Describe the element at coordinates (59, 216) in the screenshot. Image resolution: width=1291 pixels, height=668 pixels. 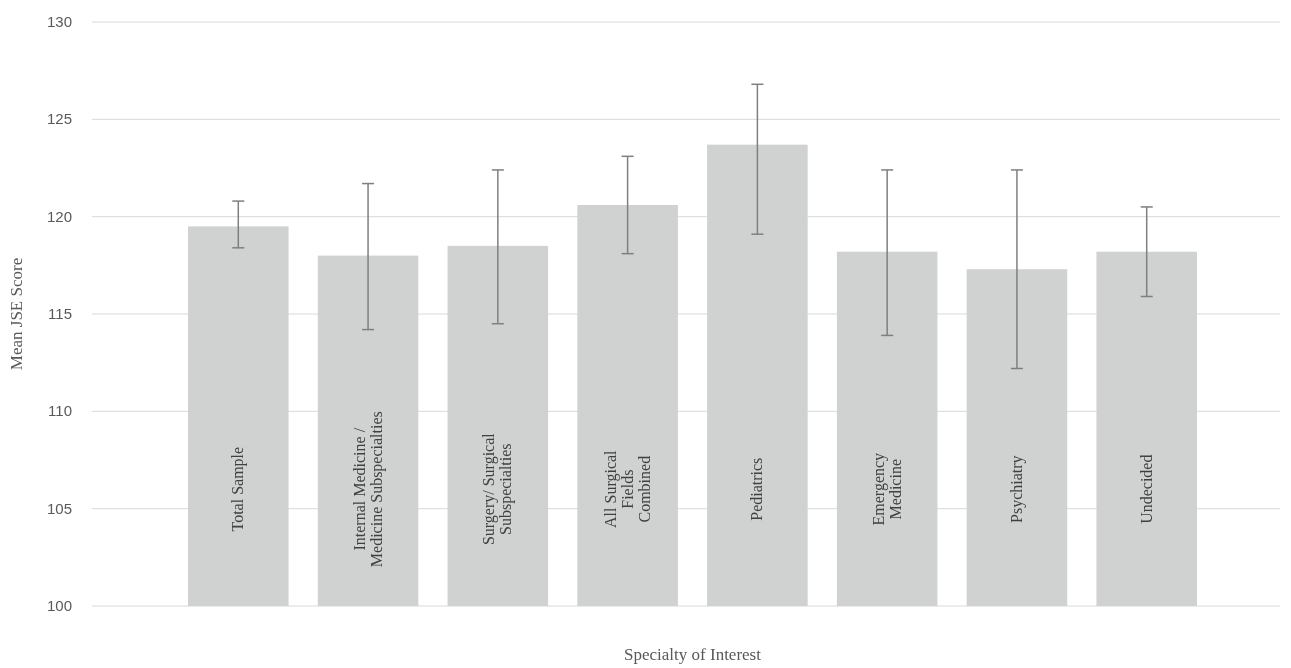
I see `y-tick-label: 120` at that location.